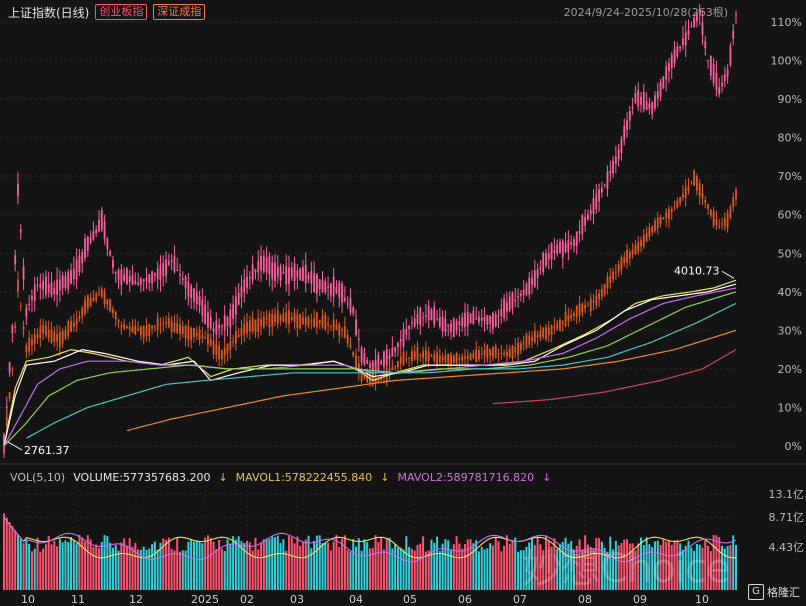 Image resolution: width=806 pixels, height=606 pixels. Describe the element at coordinates (179, 12) in the screenshot. I see `tag-shenzhen: 深证成指` at that location.